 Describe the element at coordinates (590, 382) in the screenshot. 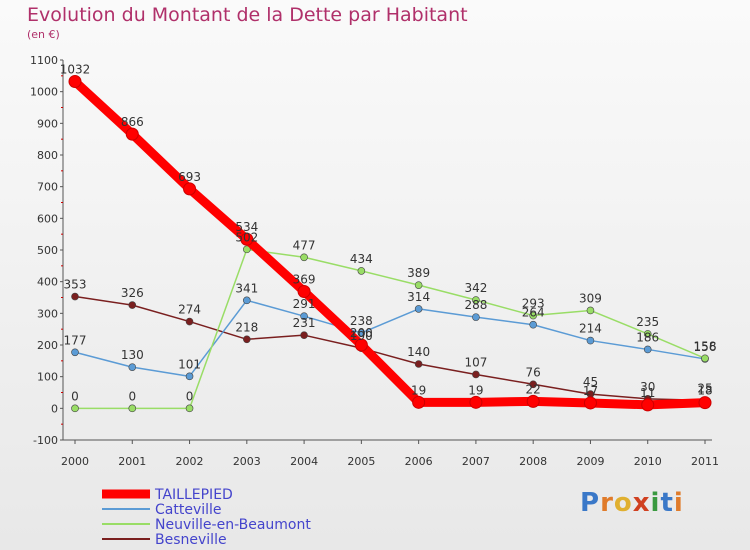

I see `data-label: 45` at that location.